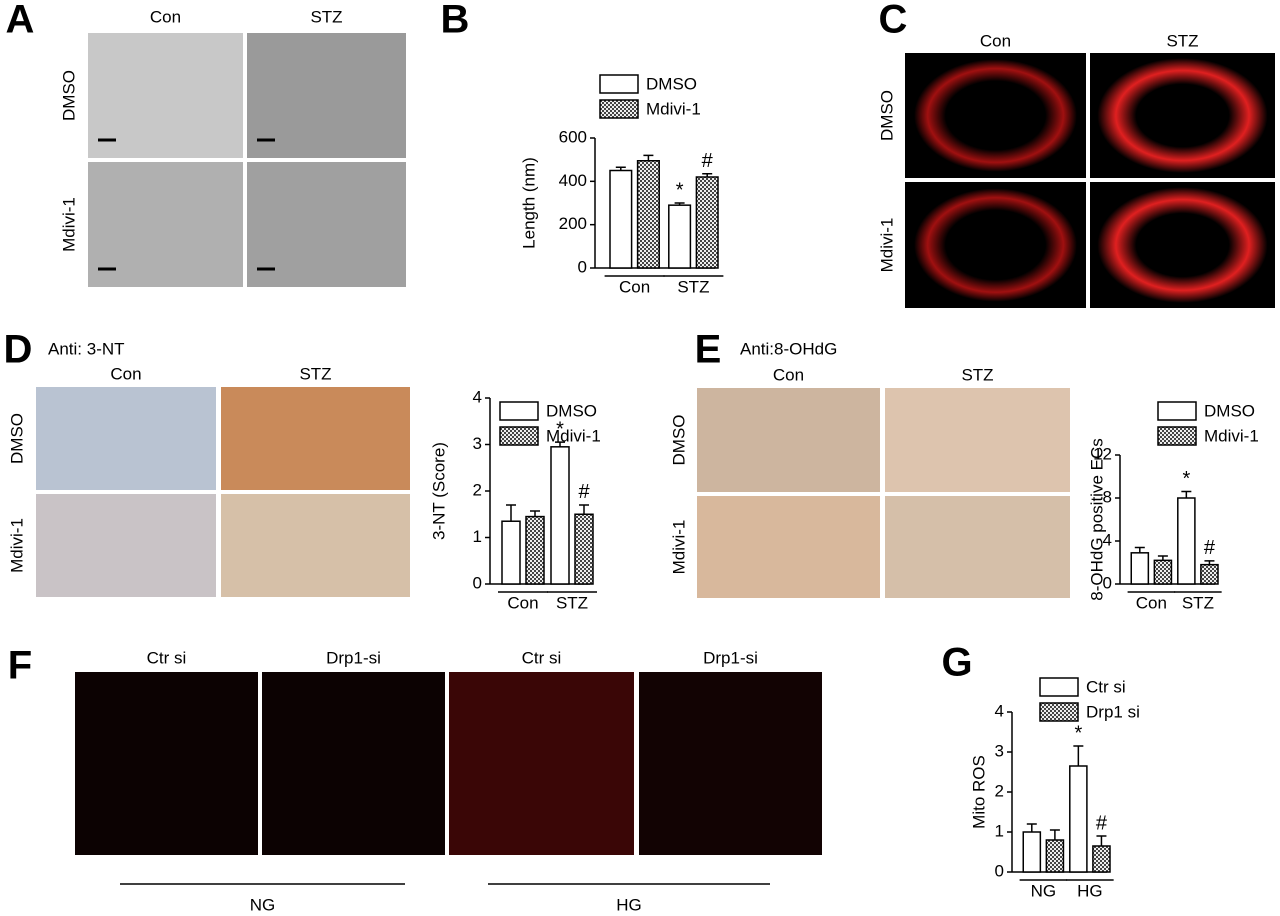 The height and width of the screenshot is (916, 1280). What do you see at coordinates (353, 657) in the screenshot?
I see `column-label: Drp1-si` at bounding box center [353, 657].